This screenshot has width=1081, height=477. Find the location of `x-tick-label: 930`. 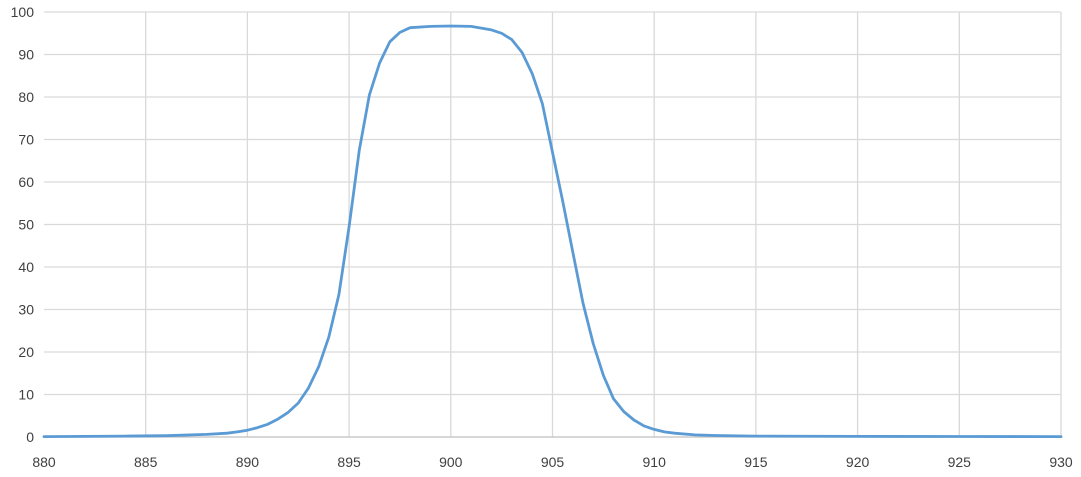

x-tick-label: 930 is located at coordinates (1061, 462).